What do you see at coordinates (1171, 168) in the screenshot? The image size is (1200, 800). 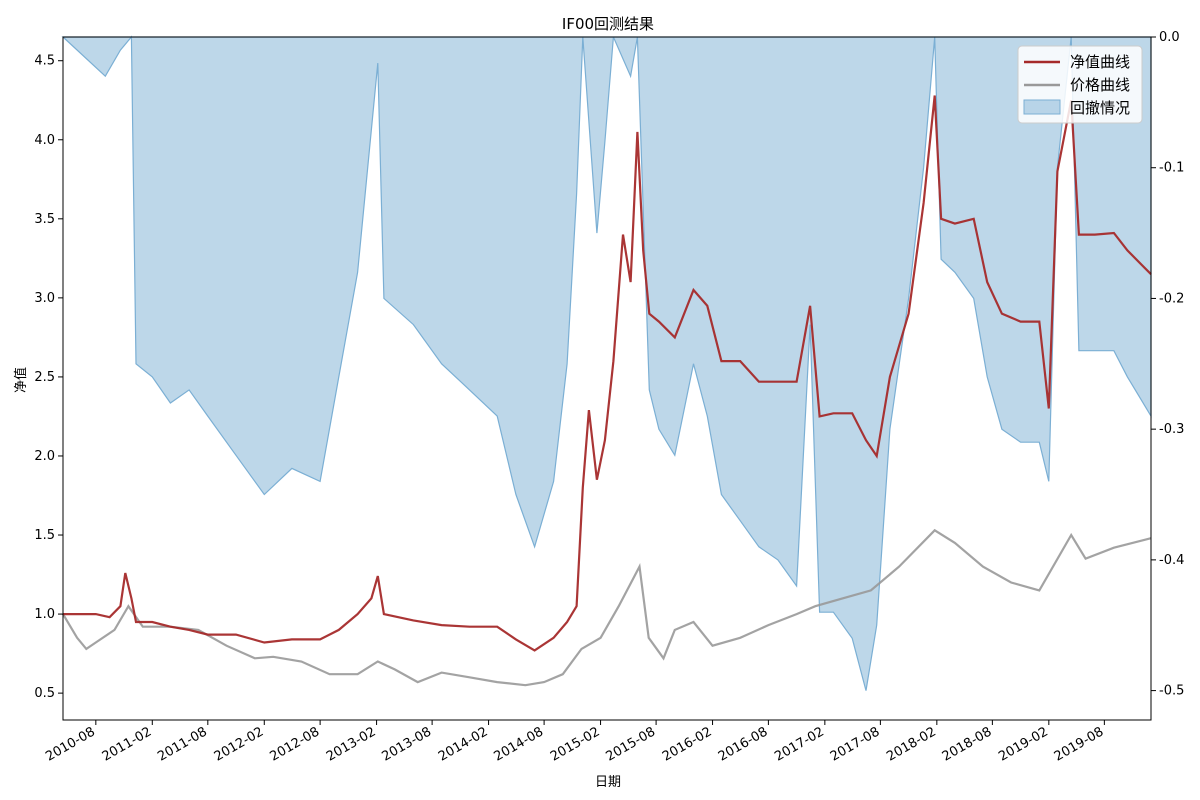 I see `y-tick-label-right: -0.1` at bounding box center [1171, 168].